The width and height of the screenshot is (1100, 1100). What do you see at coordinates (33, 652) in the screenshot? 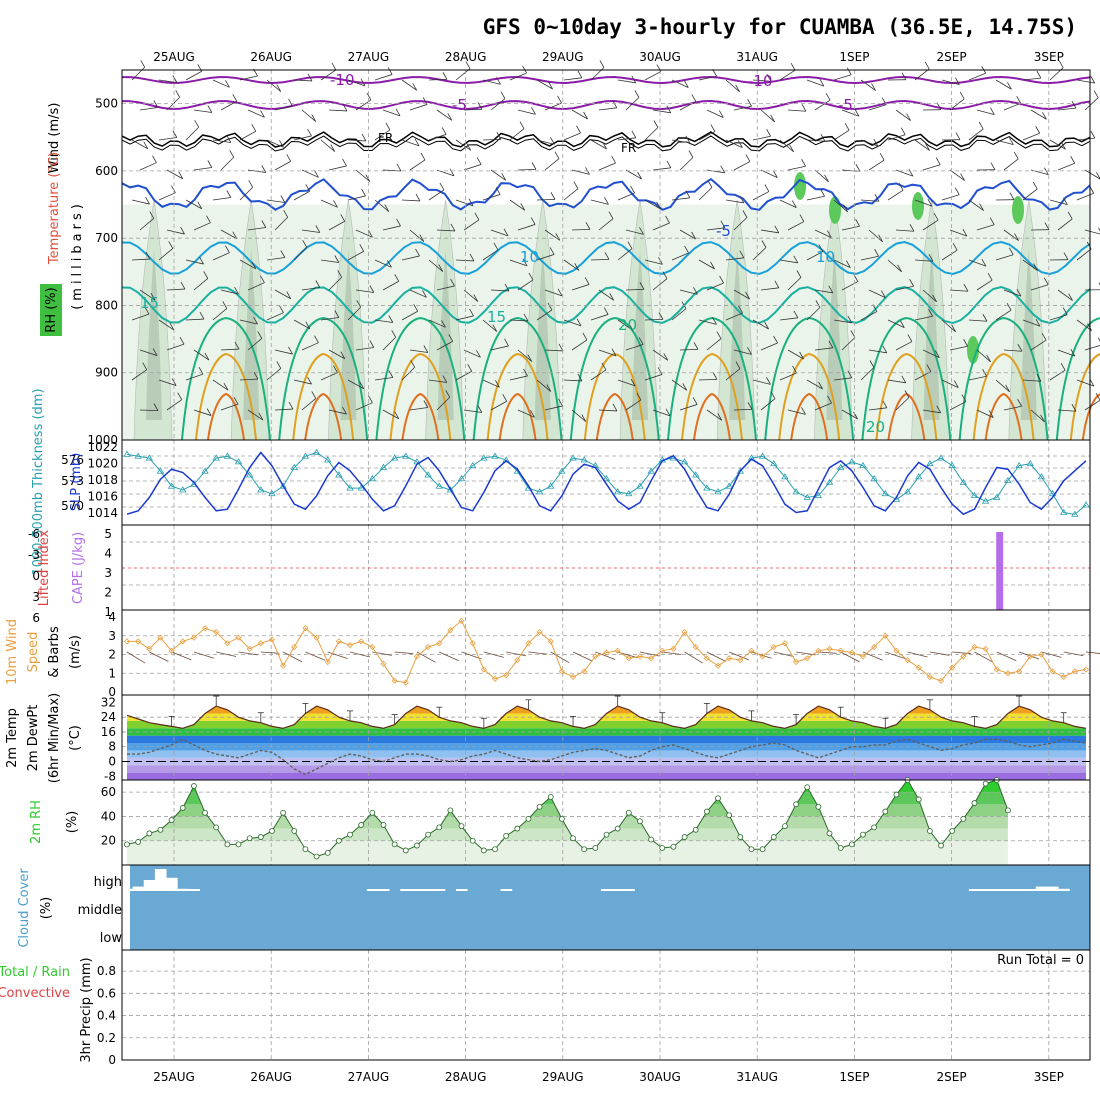
I see `wind10-label-b: Speed` at bounding box center [33, 652].